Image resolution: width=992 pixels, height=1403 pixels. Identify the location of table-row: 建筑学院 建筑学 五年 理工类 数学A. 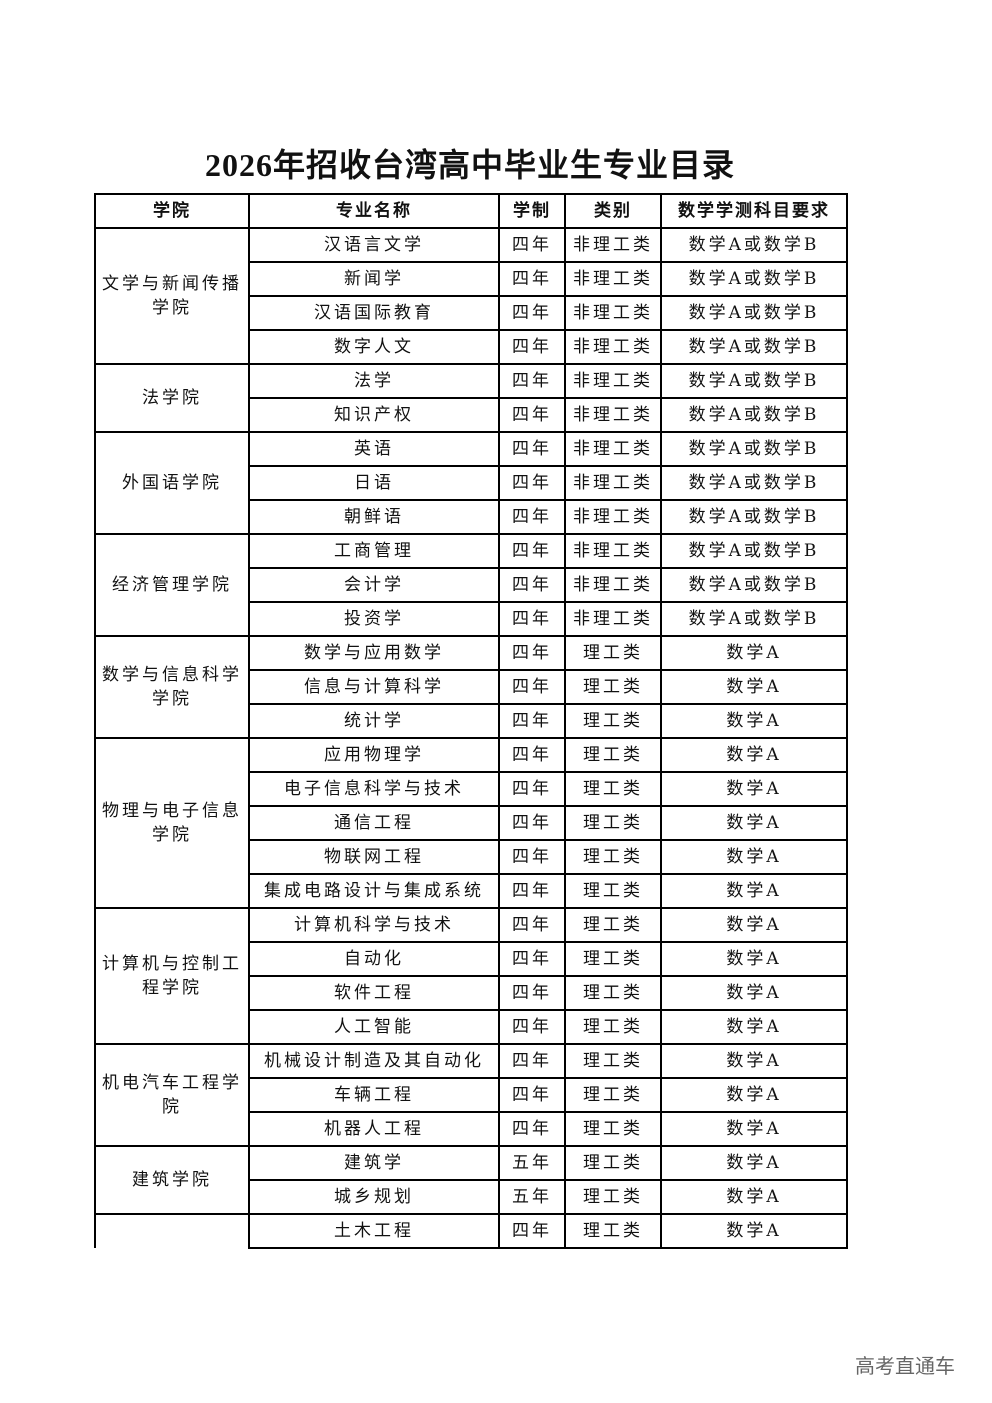
(471, 1180).